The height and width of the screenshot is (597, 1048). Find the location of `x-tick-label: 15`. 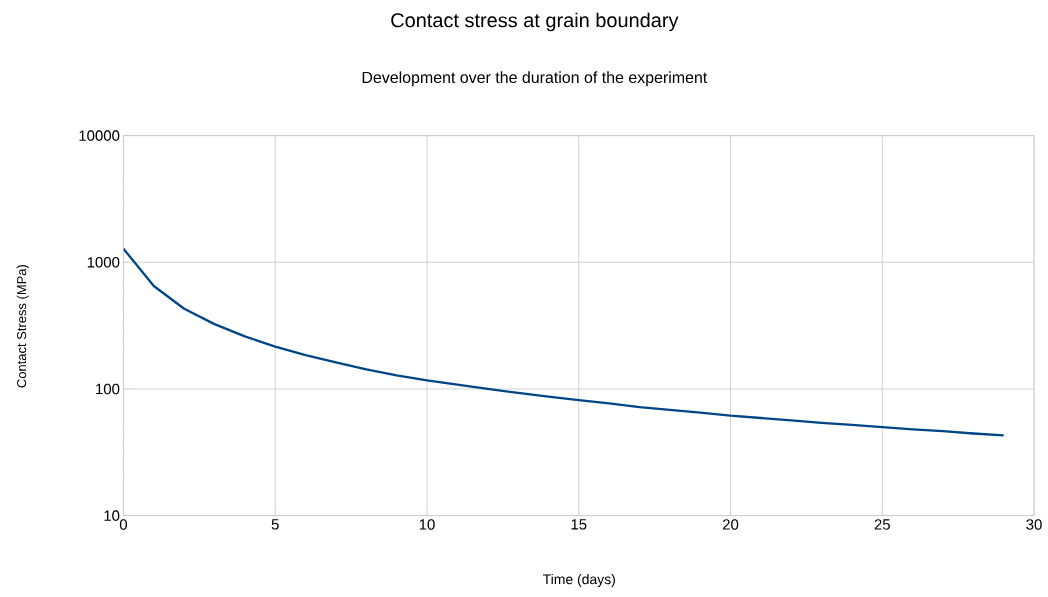

x-tick-label: 15 is located at coordinates (579, 524).